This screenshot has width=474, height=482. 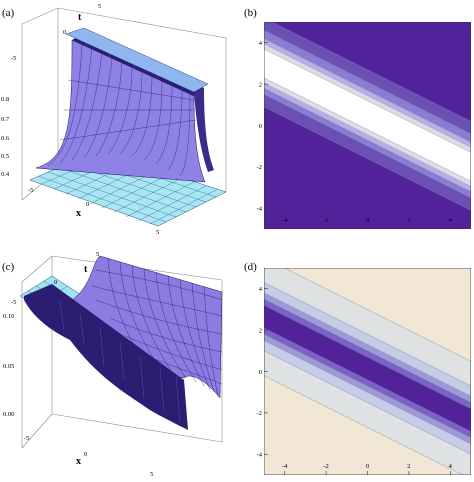 What do you see at coordinates (5, 99) in the screenshot?
I see `panel-a-z-tick: 0.8` at bounding box center [5, 99].